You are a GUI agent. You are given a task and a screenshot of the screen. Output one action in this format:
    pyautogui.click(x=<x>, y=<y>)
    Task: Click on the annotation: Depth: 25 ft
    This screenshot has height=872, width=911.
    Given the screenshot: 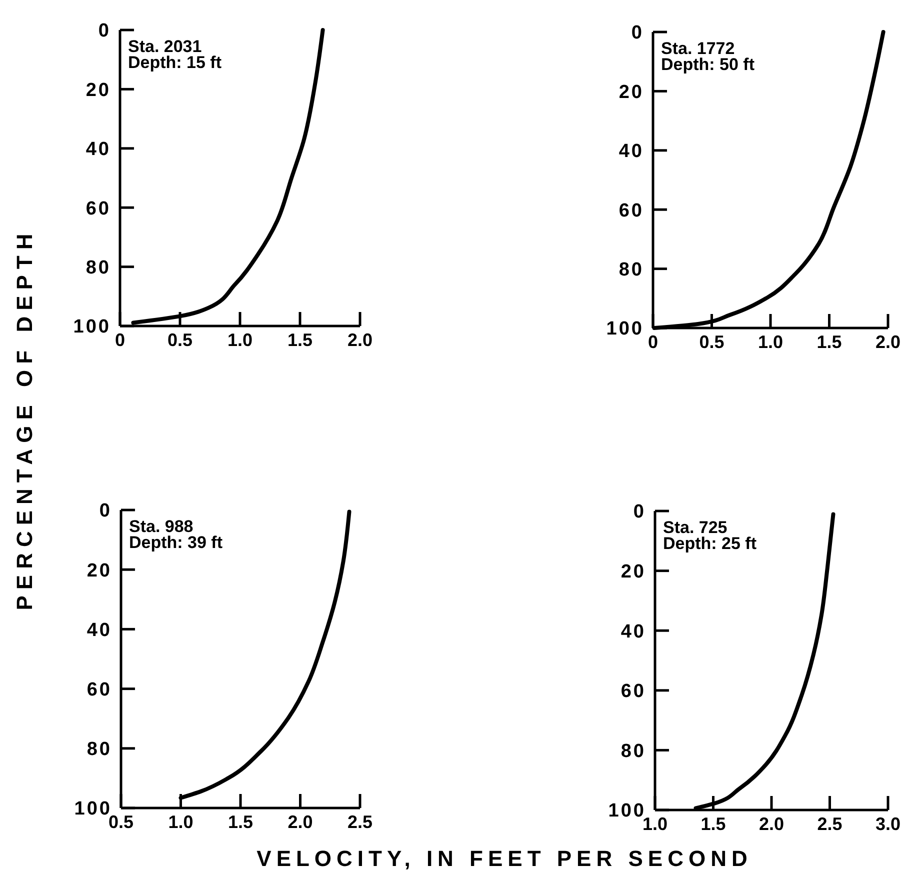 What is the action you would take?
    pyautogui.click(x=710, y=543)
    